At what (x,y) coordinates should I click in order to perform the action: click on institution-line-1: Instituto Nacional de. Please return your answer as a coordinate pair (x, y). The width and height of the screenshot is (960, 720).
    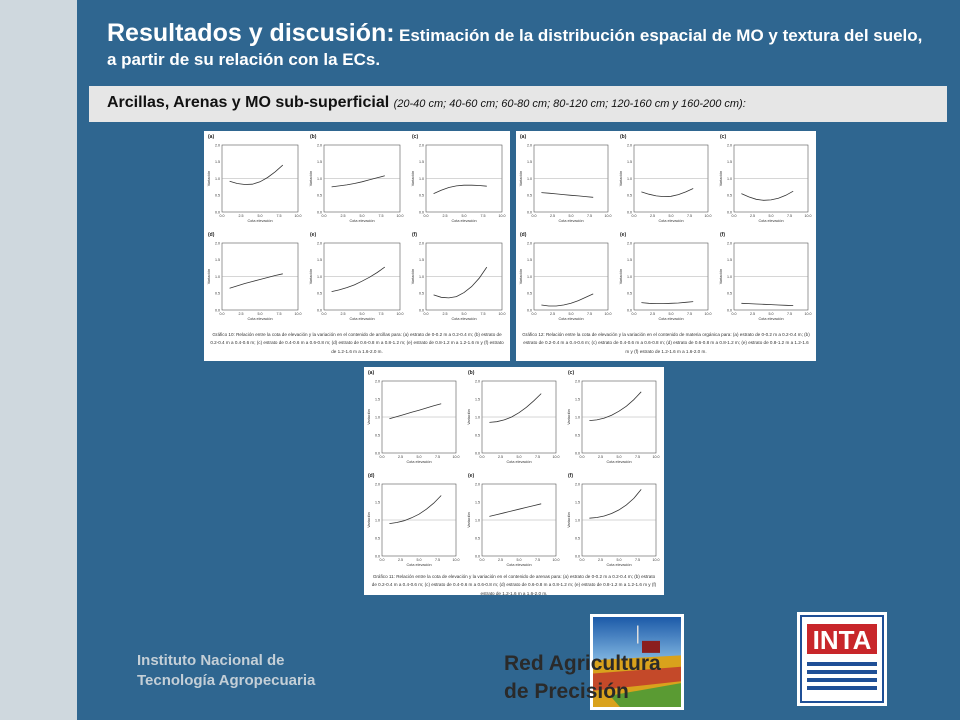
    Looking at the image, I should click on (211, 660).